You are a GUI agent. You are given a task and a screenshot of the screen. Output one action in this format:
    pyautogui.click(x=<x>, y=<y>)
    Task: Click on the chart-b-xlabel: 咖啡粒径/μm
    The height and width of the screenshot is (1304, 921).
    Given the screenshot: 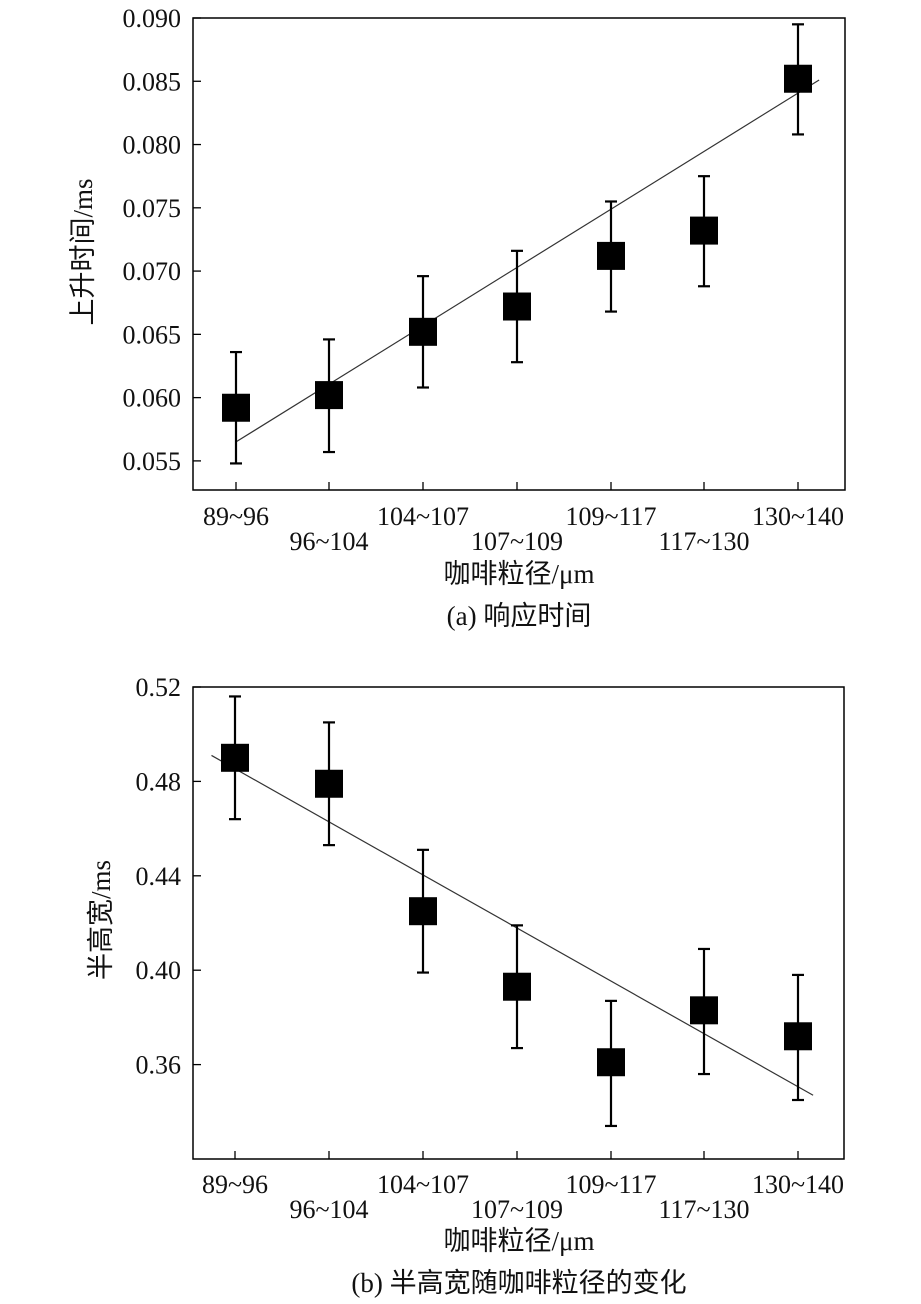 What is the action you would take?
    pyautogui.click(x=519, y=1241)
    